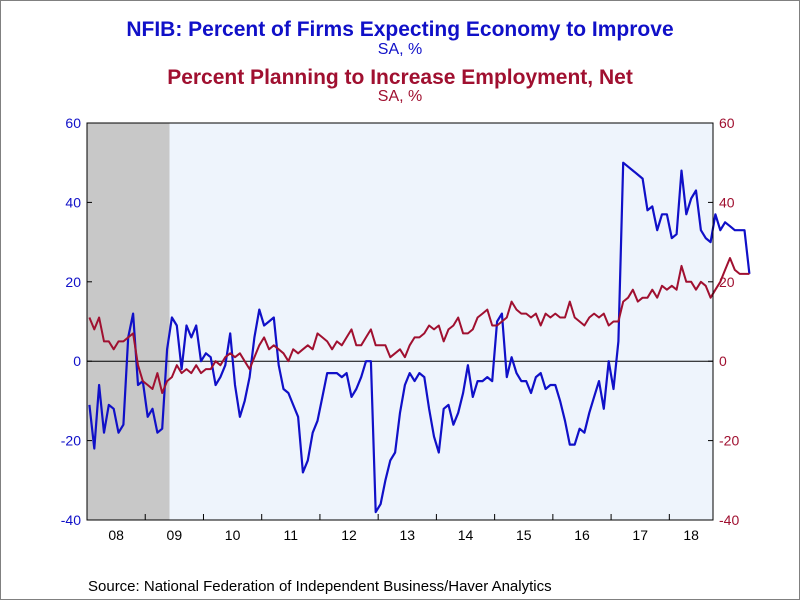  What do you see at coordinates (727, 282) in the screenshot?
I see `right-axis-tick-label: 20` at bounding box center [727, 282].